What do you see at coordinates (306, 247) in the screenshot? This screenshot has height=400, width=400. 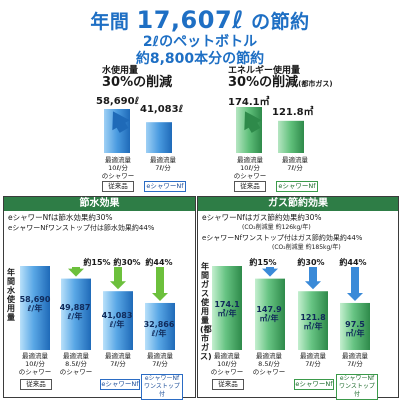 I see `gas-note-2-sub: (CO₂削減量 約185kg/年)` at bounding box center [306, 247].